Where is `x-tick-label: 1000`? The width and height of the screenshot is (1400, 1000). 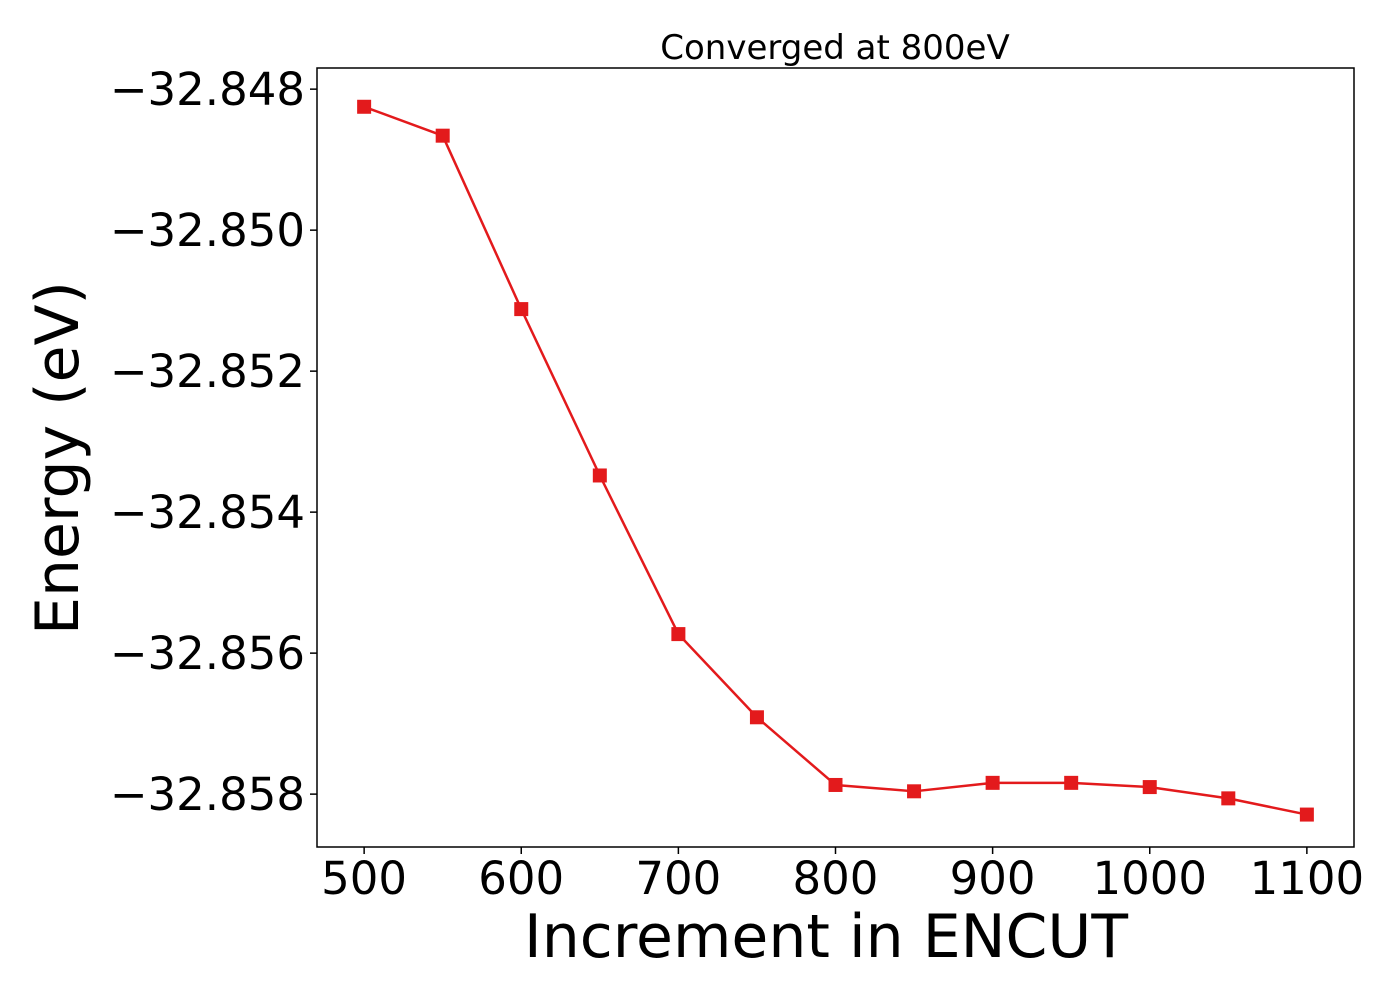 x-tick-label: 1000 is located at coordinates (1149, 878).